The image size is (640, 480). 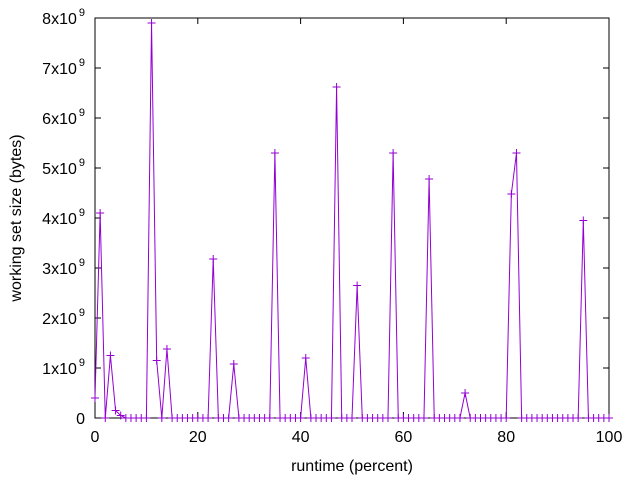 What do you see at coordinates (198, 437) in the screenshot?
I see `x-tick-label: 20` at bounding box center [198, 437].